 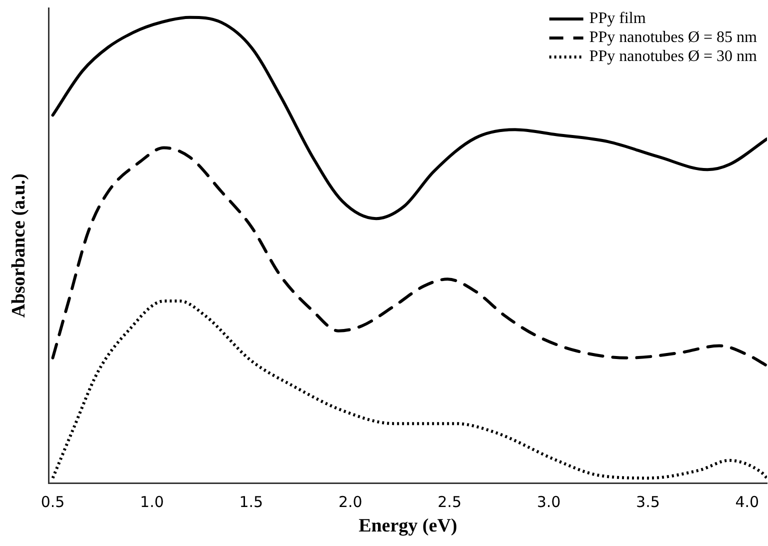 I want to click on x-tick-label: 2.0, so click(x=350, y=502).